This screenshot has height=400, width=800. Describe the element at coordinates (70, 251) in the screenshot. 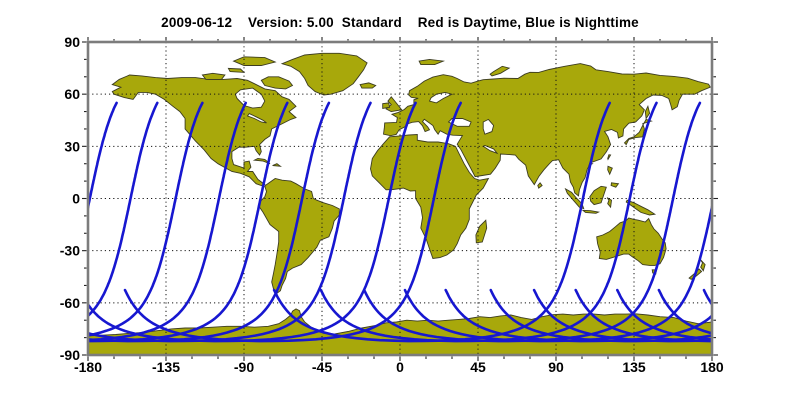

I see `y-axis-tick-label: -30` at that location.